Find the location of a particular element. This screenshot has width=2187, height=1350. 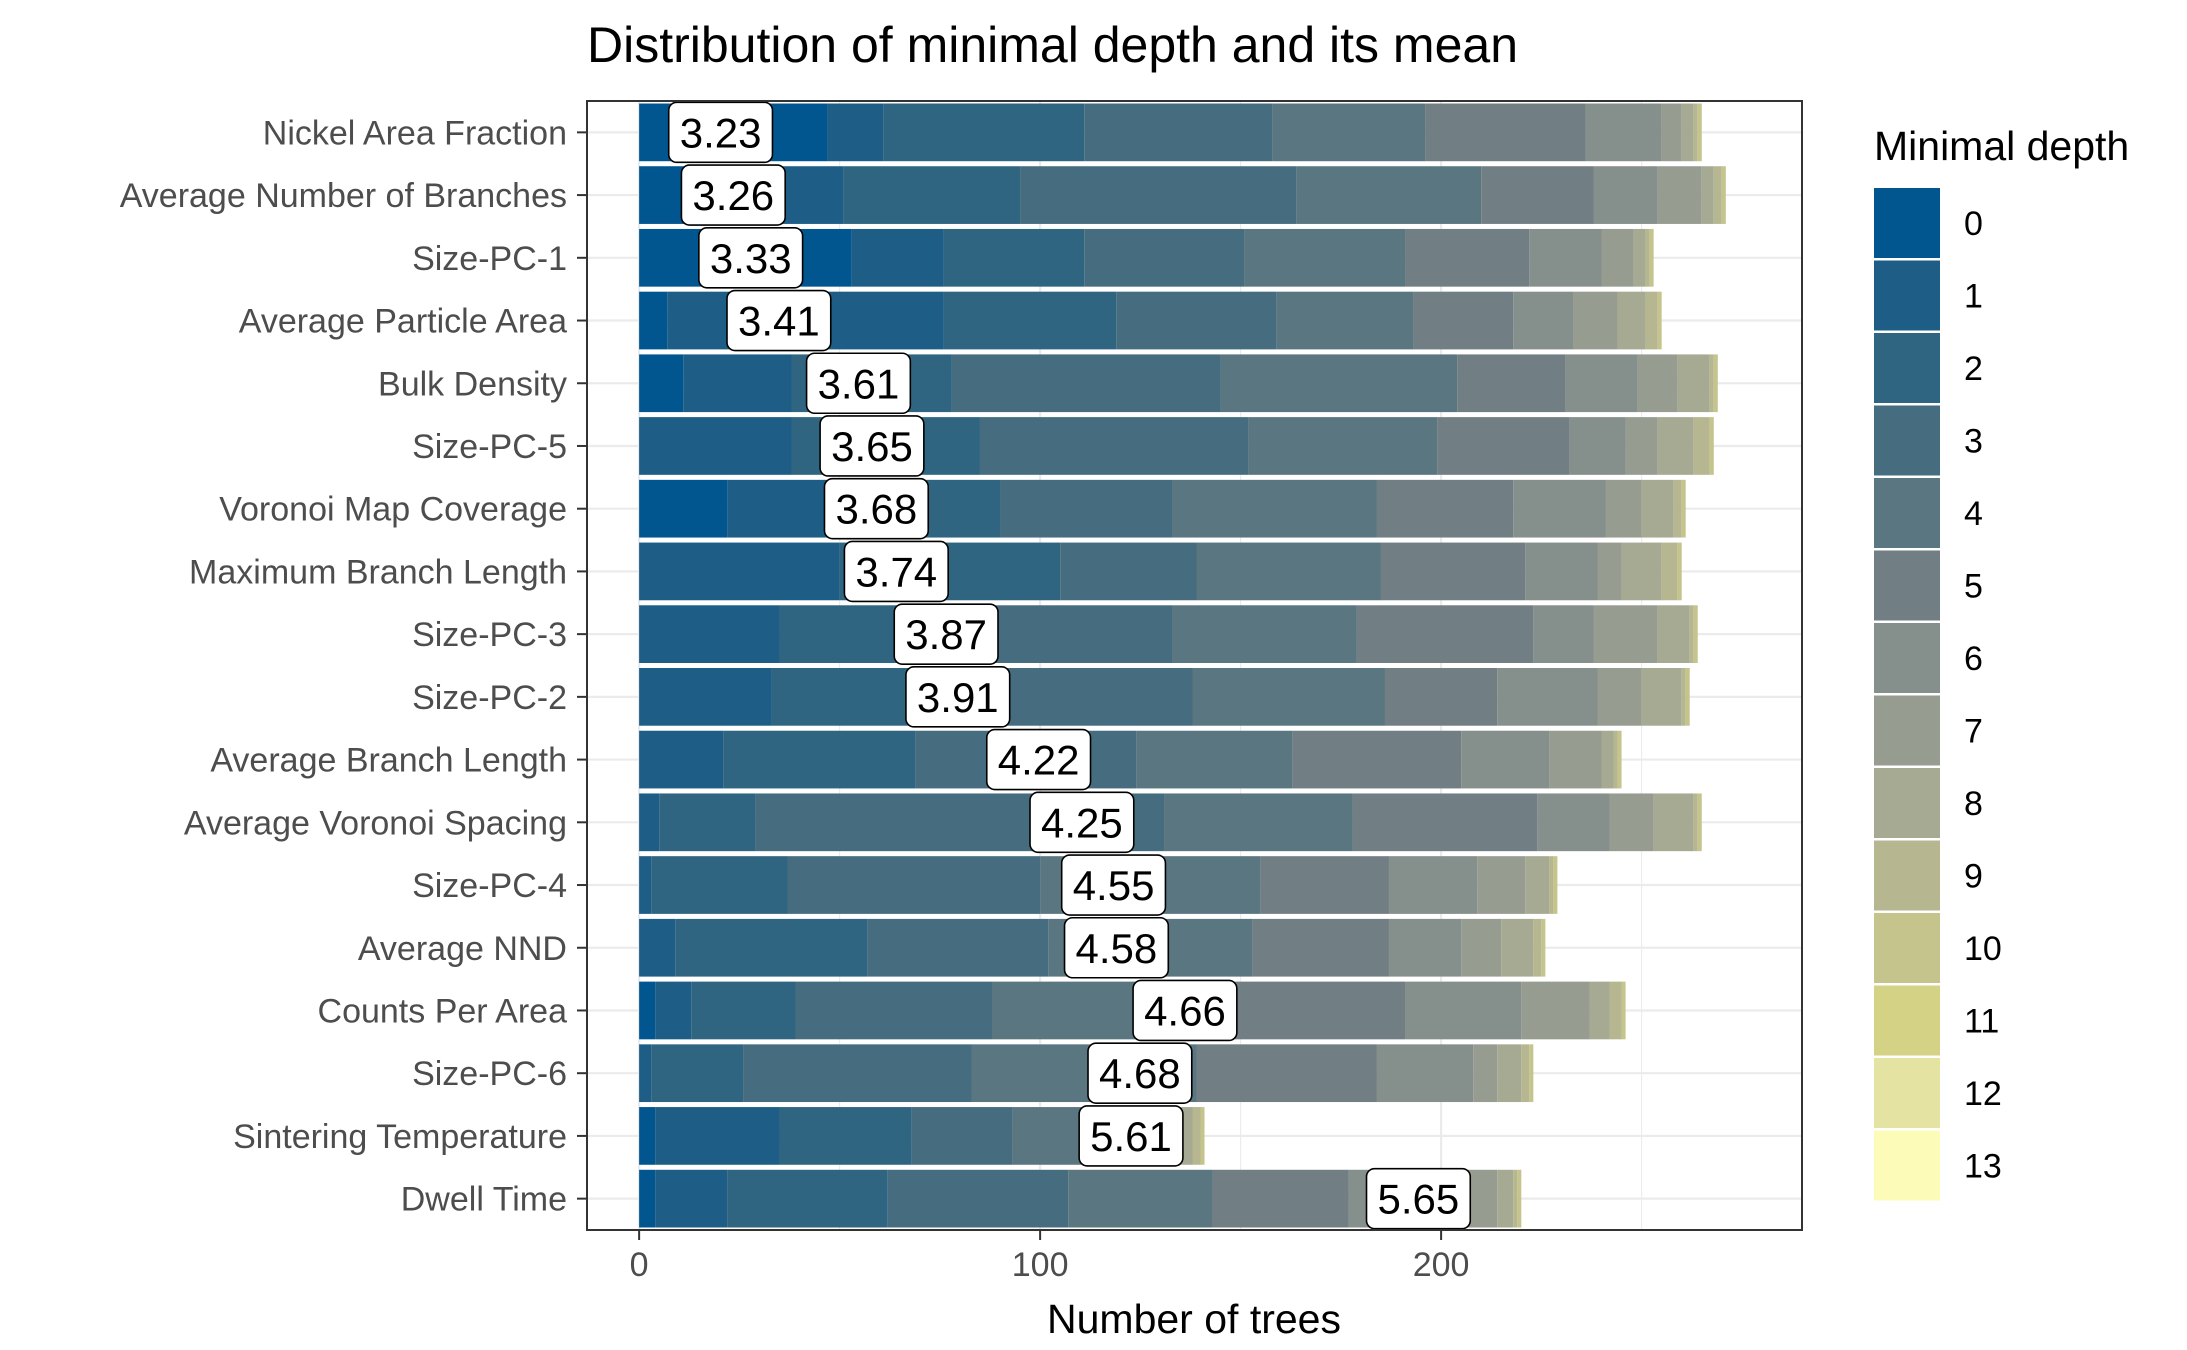

y-tick-label: Counts Per Area is located at coordinates (443, 1011).